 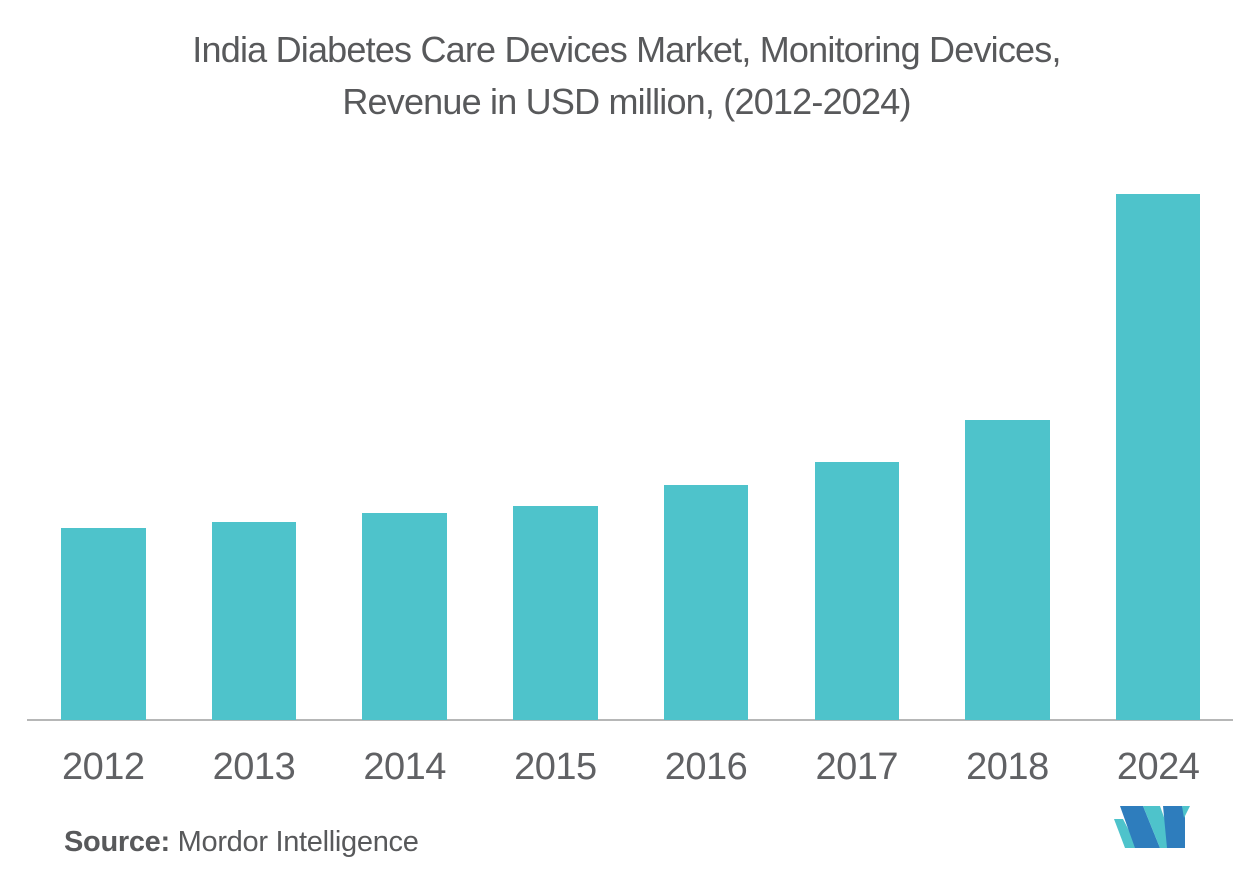 I want to click on bar-2012, so click(x=103, y=624).